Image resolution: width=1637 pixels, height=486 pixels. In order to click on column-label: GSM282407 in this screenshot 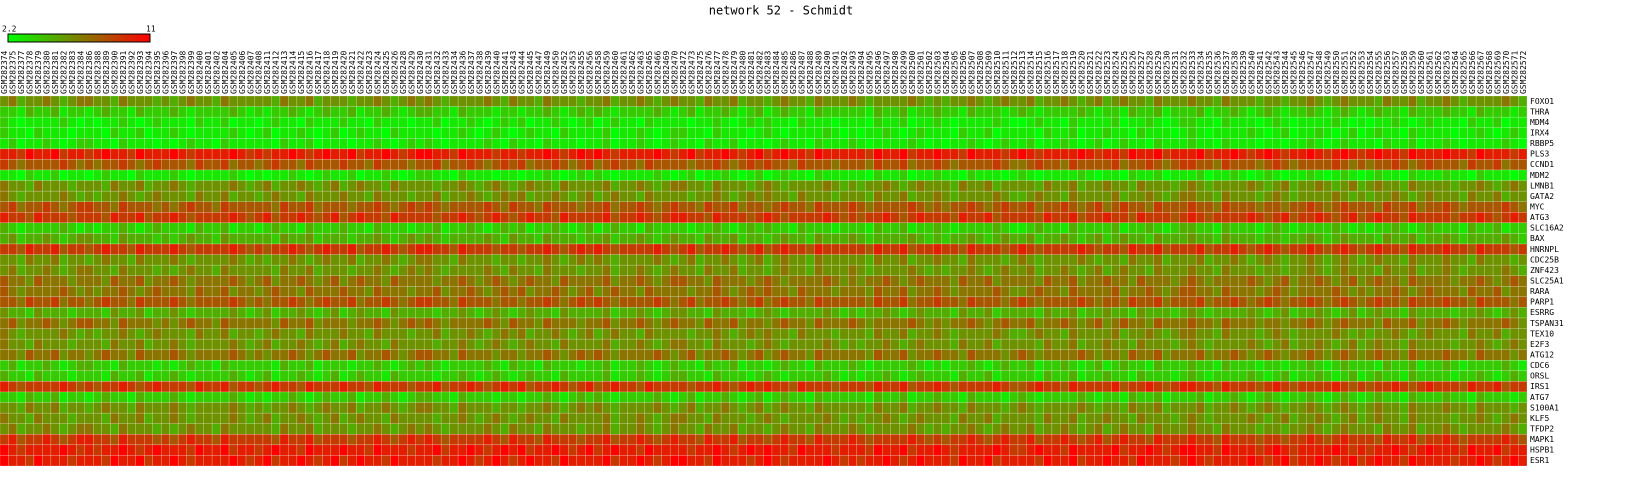, I will do `click(250, 72)`.